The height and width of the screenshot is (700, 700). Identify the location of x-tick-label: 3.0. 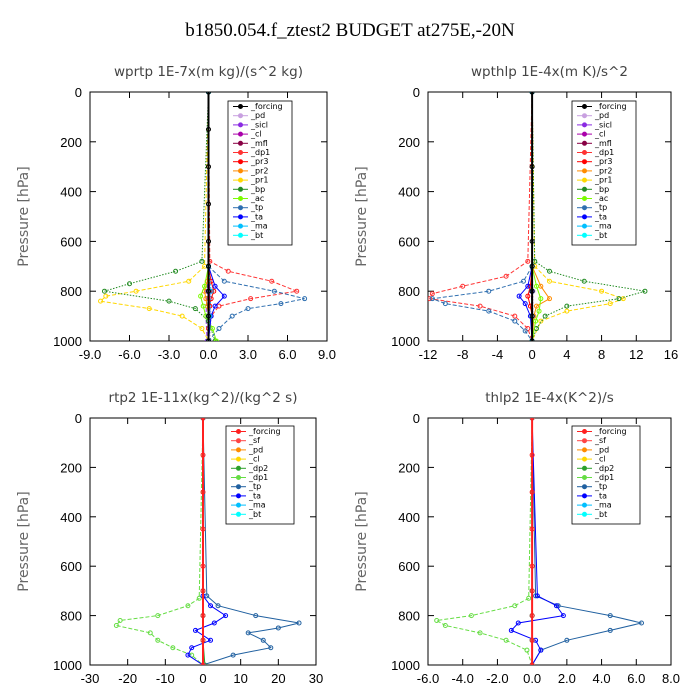
(248, 354).